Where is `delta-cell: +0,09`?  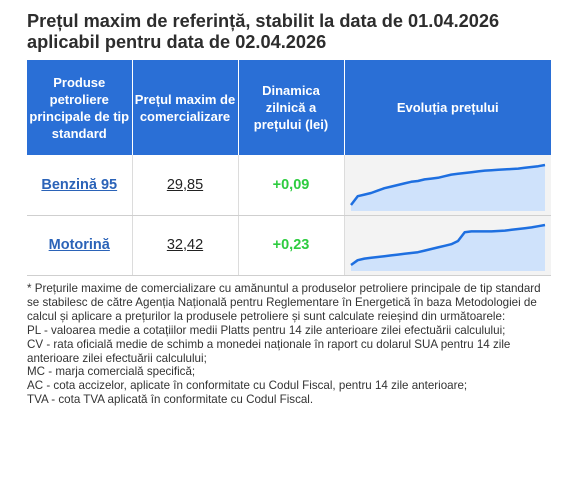
delta-cell: +0,09 is located at coordinates (291, 185).